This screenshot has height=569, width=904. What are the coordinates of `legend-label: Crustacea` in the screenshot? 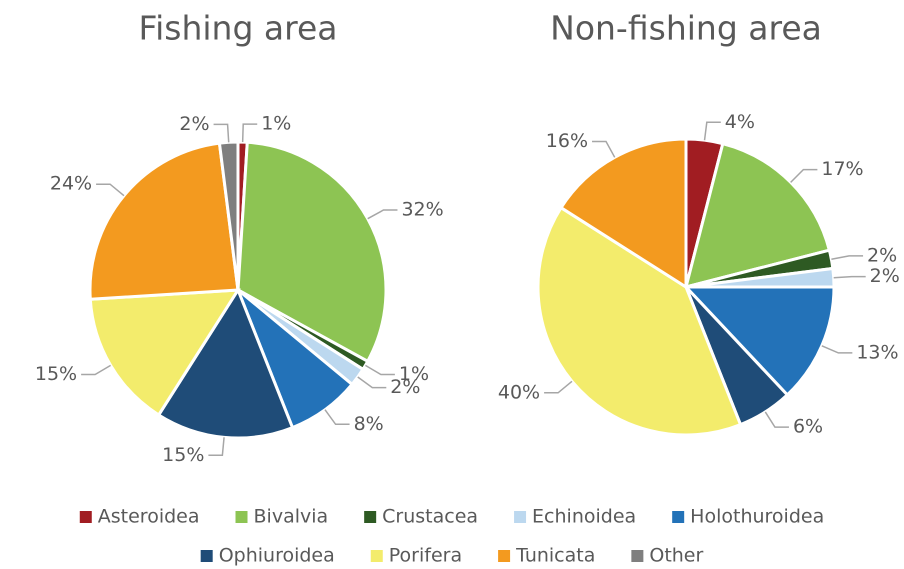 It's located at (430, 517).